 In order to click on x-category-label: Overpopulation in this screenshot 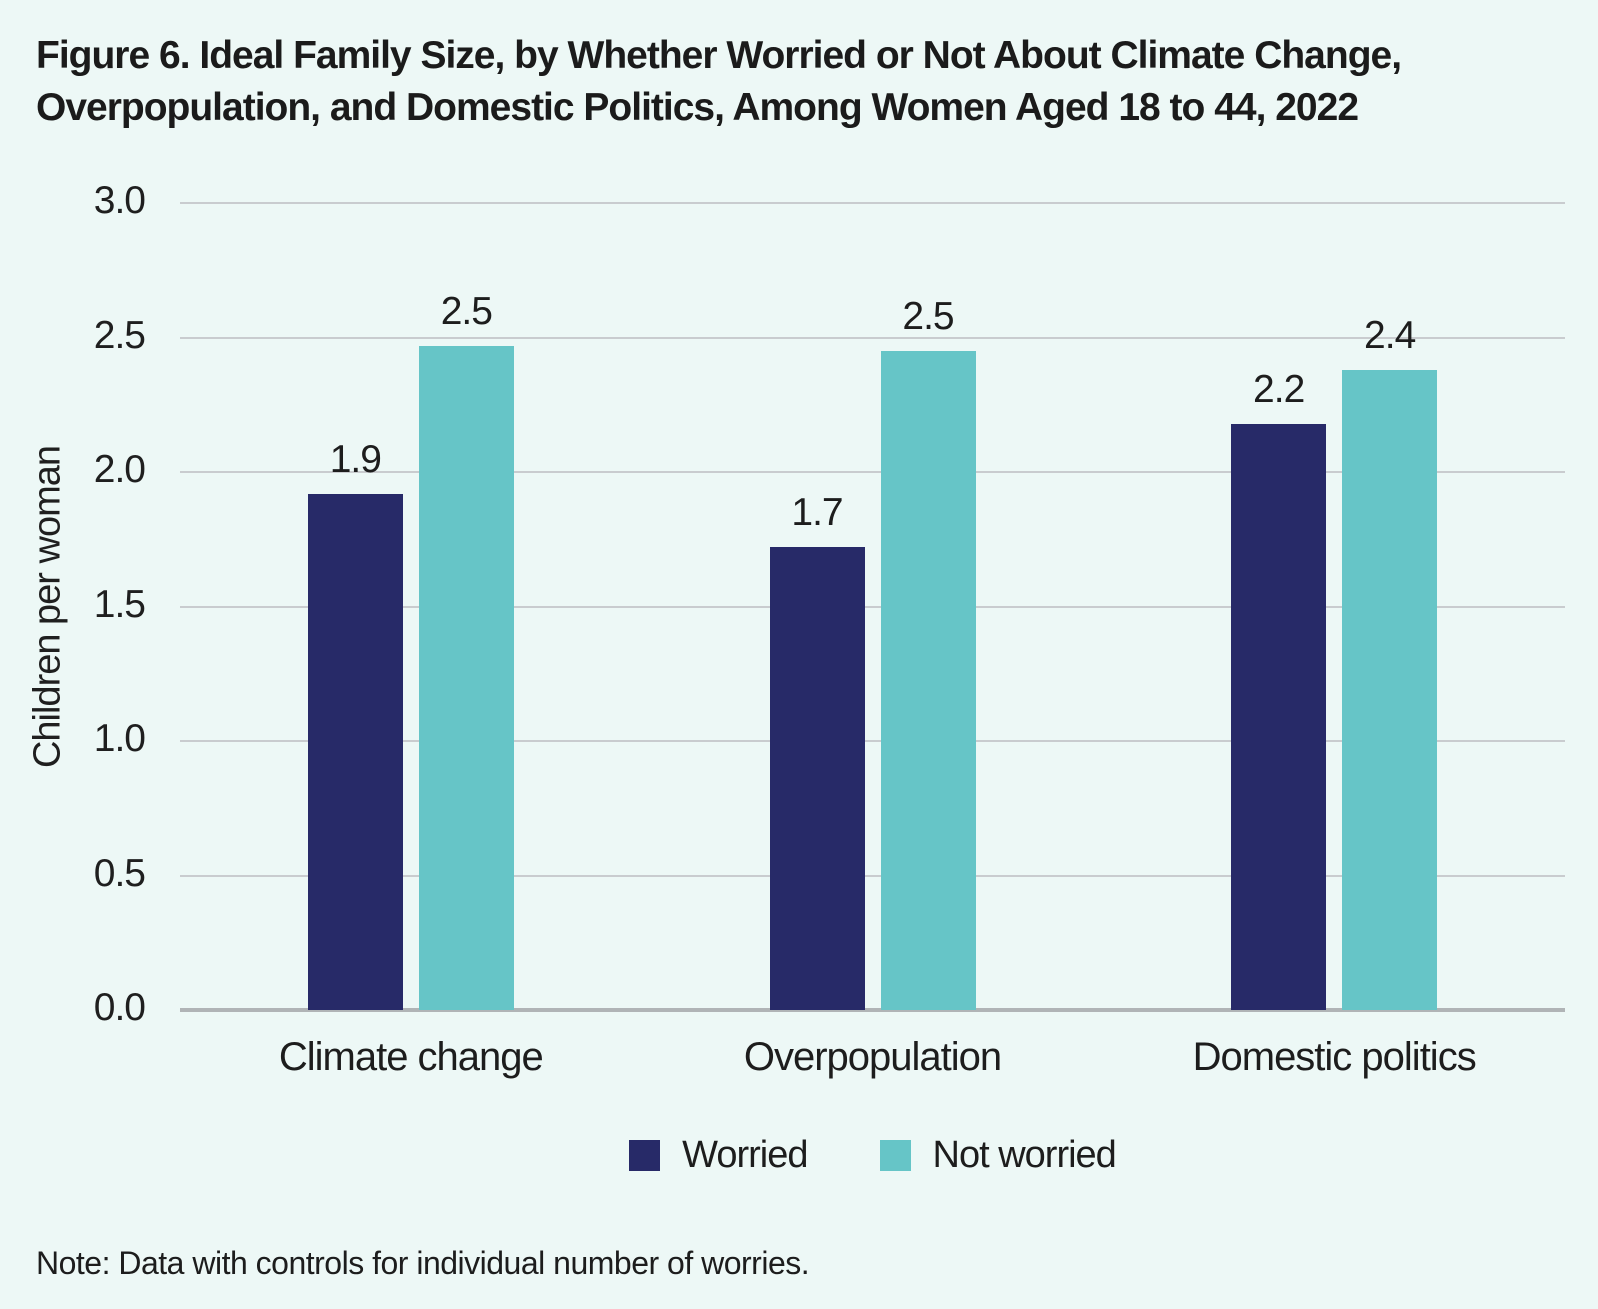, I will do `click(872, 1057)`.